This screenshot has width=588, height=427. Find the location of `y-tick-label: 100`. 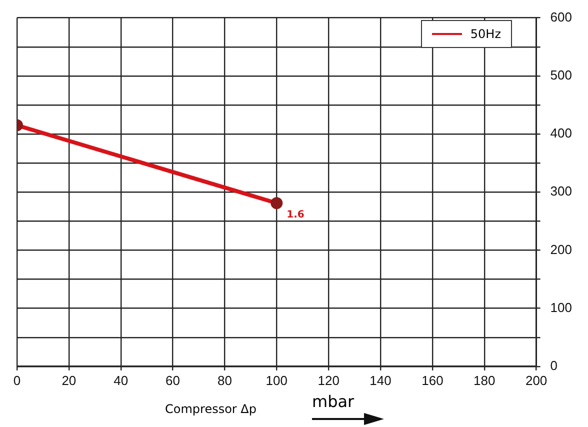

y-tick-label: 100 is located at coordinates (561, 307).